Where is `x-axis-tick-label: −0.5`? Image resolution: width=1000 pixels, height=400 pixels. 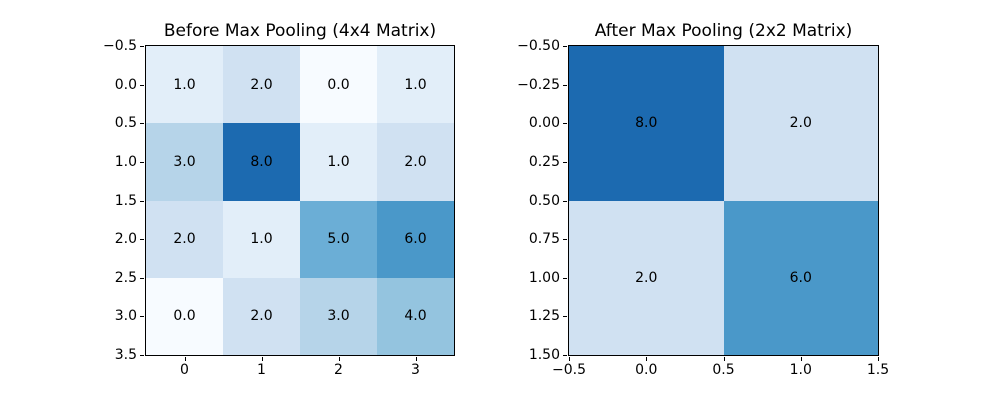
x-axis-tick-label: −0.5 is located at coordinates (569, 370).